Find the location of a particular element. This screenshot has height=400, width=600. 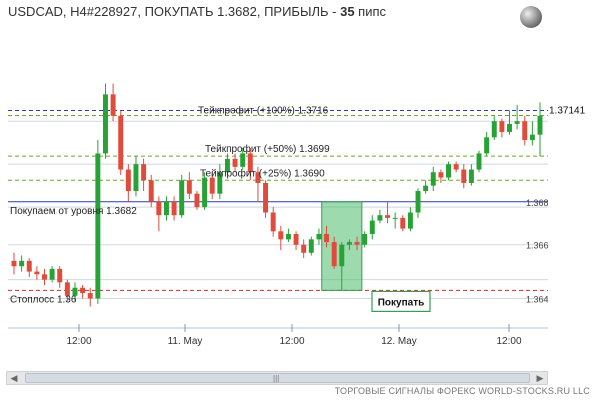

take-profit-100-label: Тейкпрофит (+100%) 1.3716 is located at coordinates (263, 110).